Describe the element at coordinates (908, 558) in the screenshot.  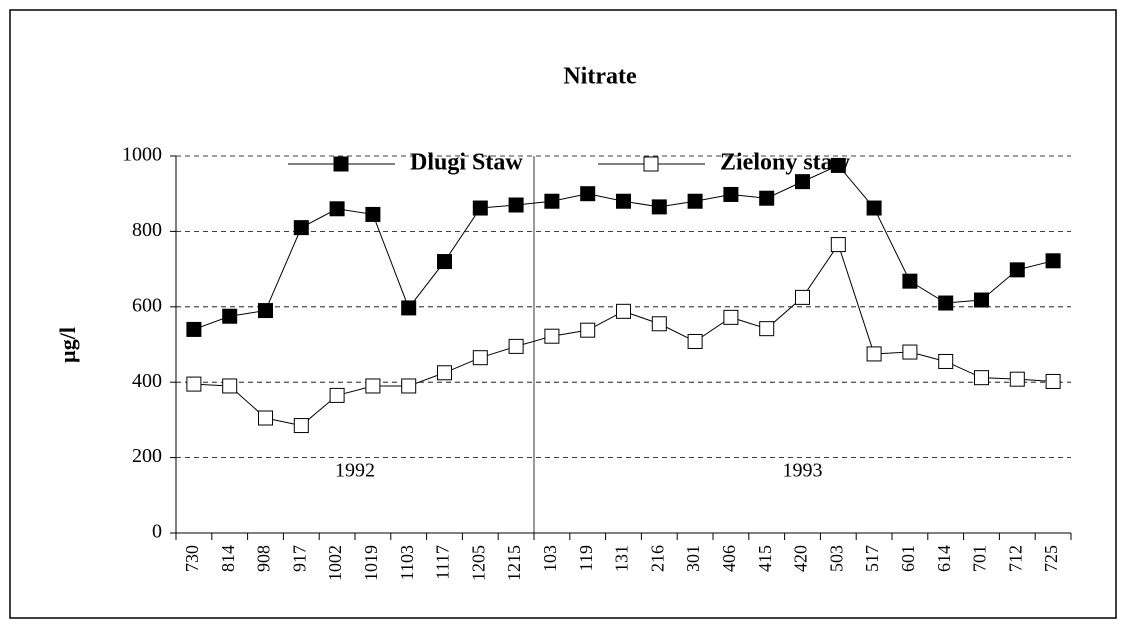
I see `x-tick-label: 601` at that location.